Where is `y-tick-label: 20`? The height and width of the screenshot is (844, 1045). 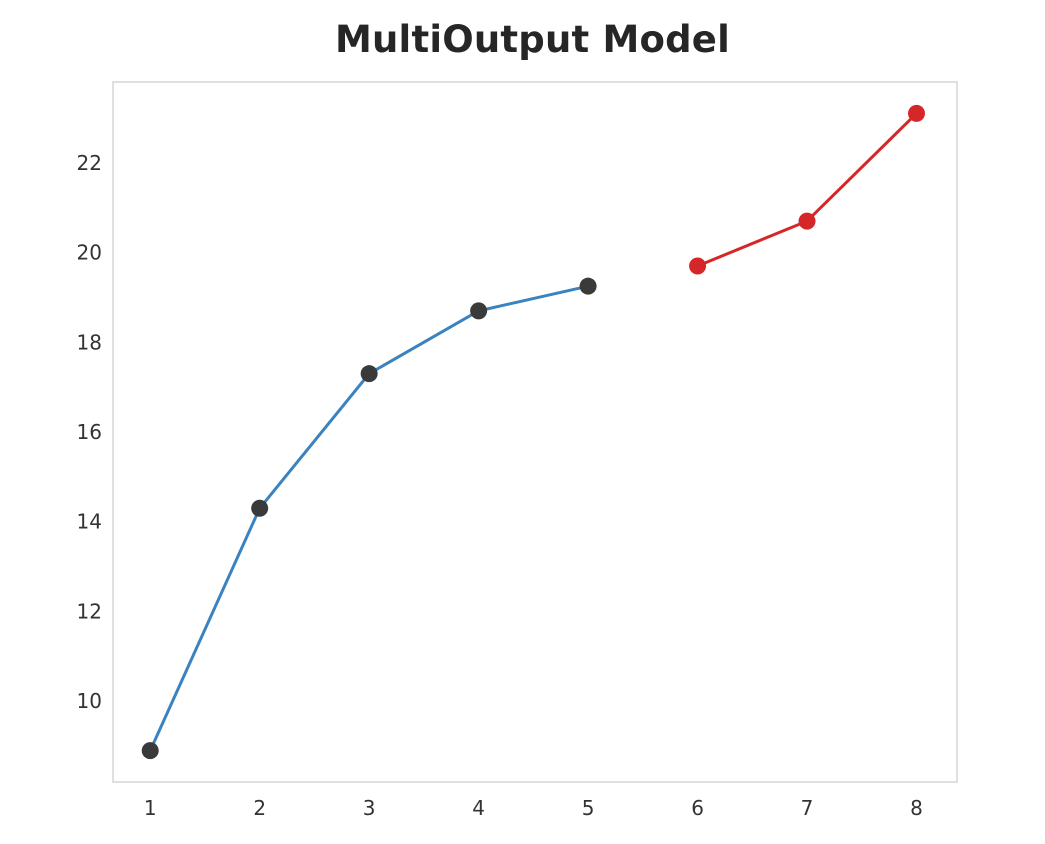
y-tick-label: 20 is located at coordinates (89, 253).